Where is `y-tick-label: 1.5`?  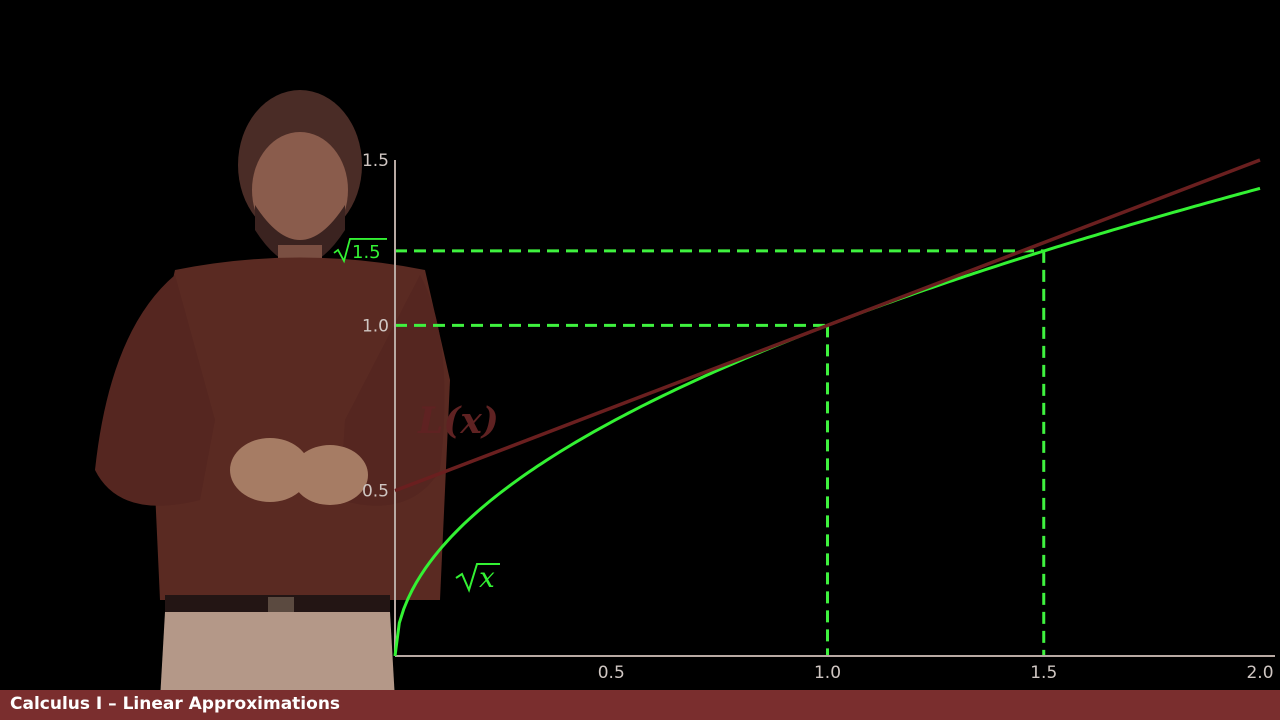
y-tick-label: 1.5 is located at coordinates (375, 161).